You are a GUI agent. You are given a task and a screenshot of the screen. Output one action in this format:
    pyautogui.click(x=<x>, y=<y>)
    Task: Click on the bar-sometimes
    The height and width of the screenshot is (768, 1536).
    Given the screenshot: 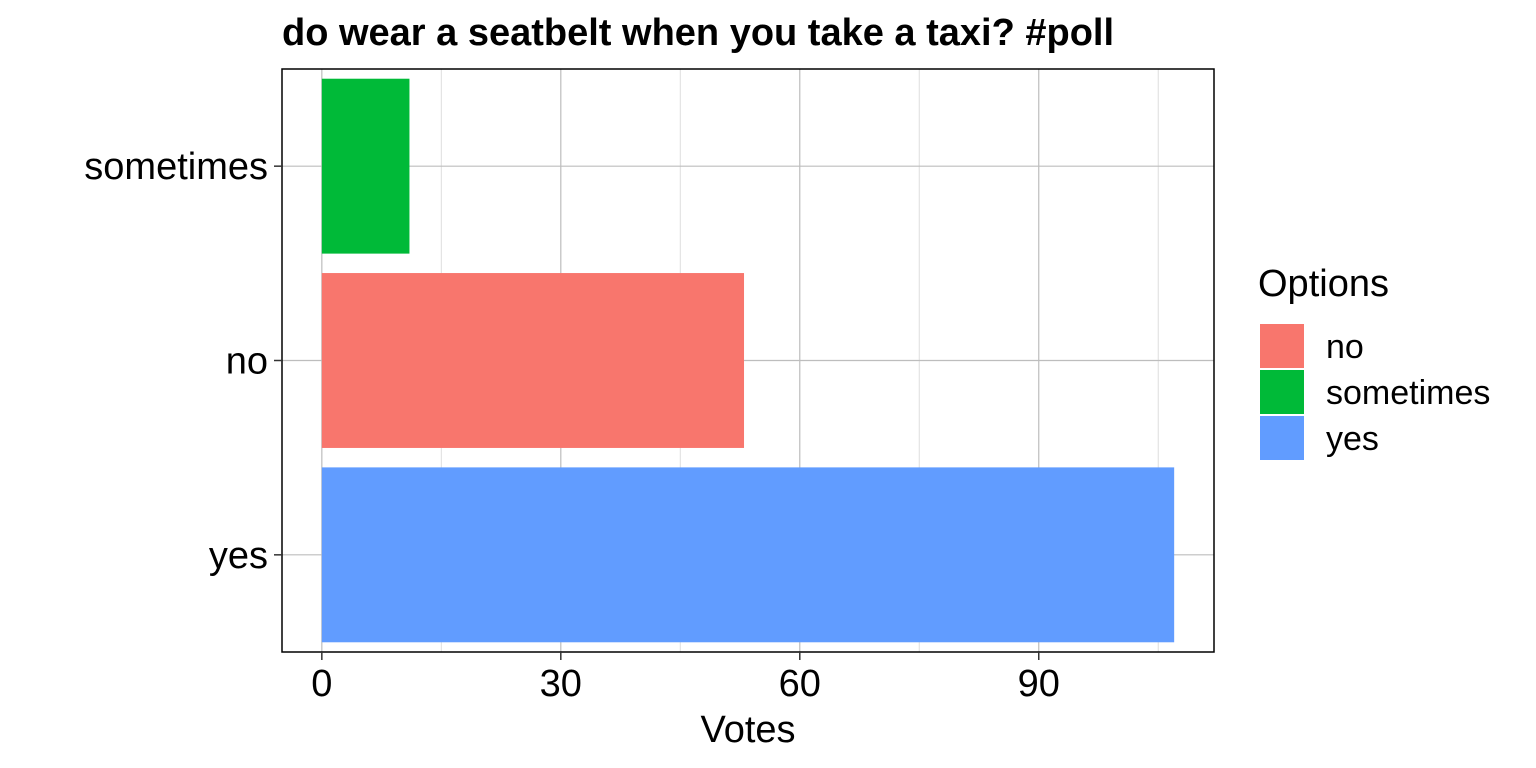 What is the action you would take?
    pyautogui.click(x=365, y=166)
    